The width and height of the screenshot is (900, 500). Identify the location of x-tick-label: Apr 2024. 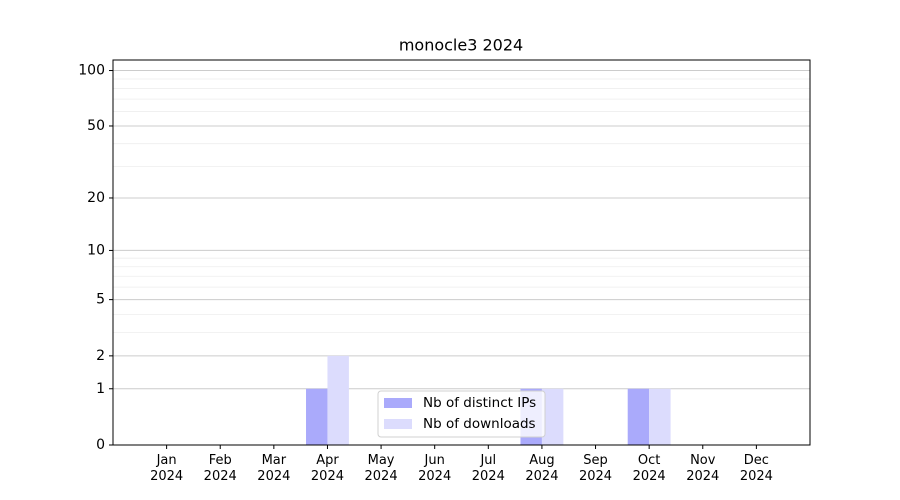
(327, 468).